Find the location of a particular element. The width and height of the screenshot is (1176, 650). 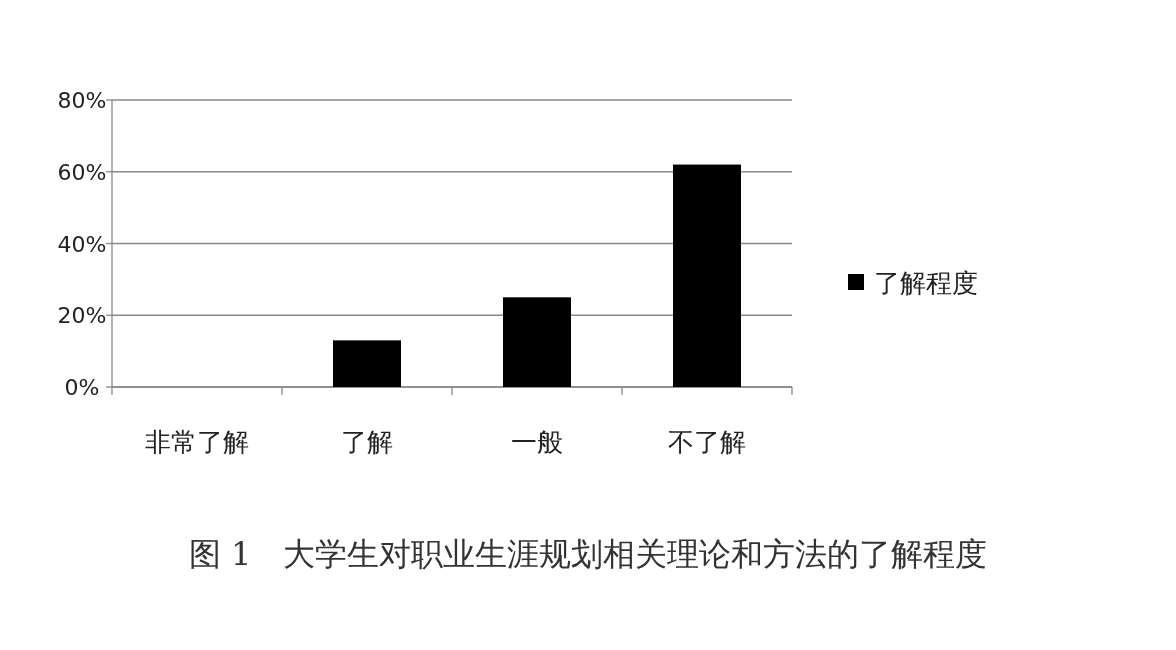

text: 图 1 大学生对职业生涯规划相关理论和方法的了解程度 is located at coordinates (588, 554).